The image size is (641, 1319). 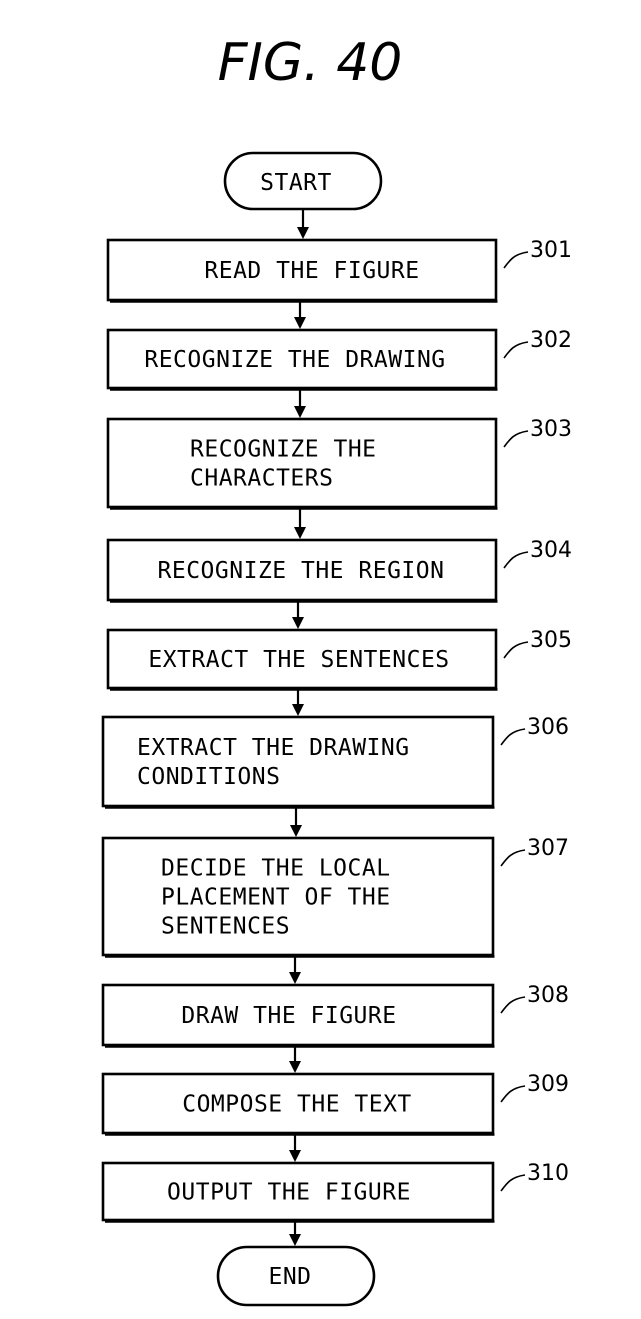 I want to click on flow-connectors, so click(x=299, y=728).